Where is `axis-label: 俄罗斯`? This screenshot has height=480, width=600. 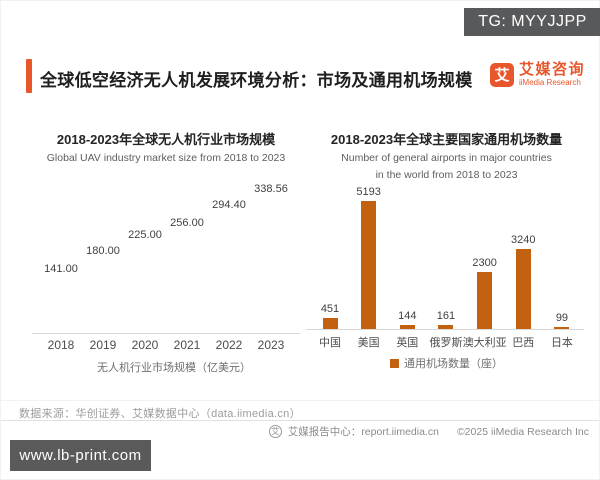 axis-label: 俄罗斯 is located at coordinates (446, 343).